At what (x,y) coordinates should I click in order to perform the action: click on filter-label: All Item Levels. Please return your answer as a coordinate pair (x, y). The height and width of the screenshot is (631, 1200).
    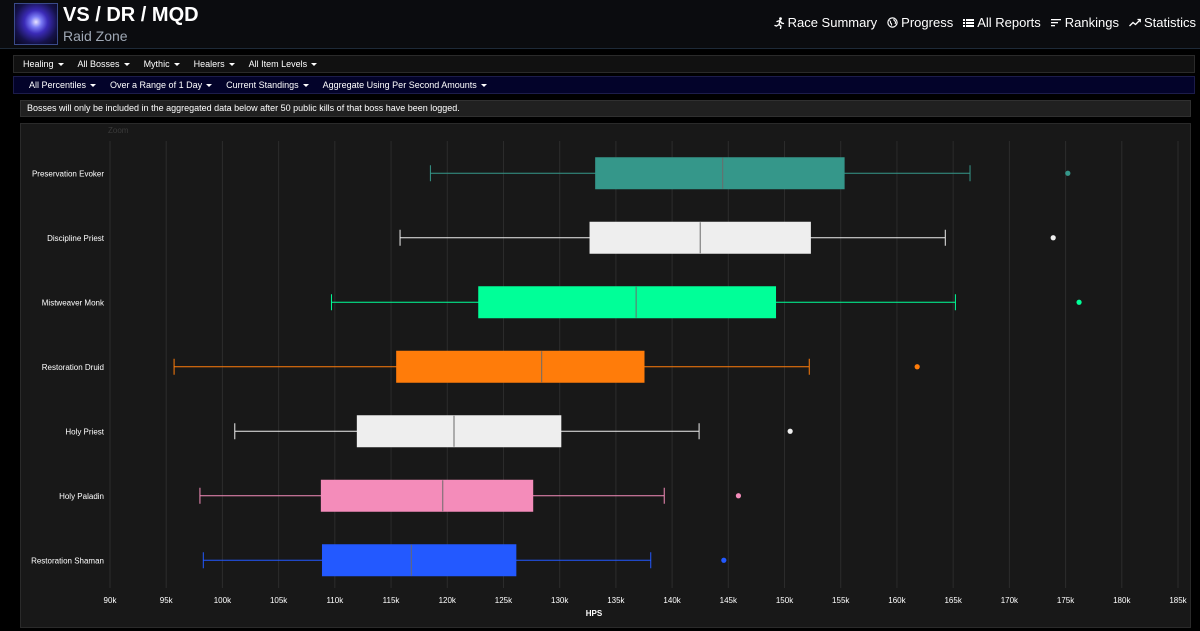
    Looking at the image, I should click on (278, 64).